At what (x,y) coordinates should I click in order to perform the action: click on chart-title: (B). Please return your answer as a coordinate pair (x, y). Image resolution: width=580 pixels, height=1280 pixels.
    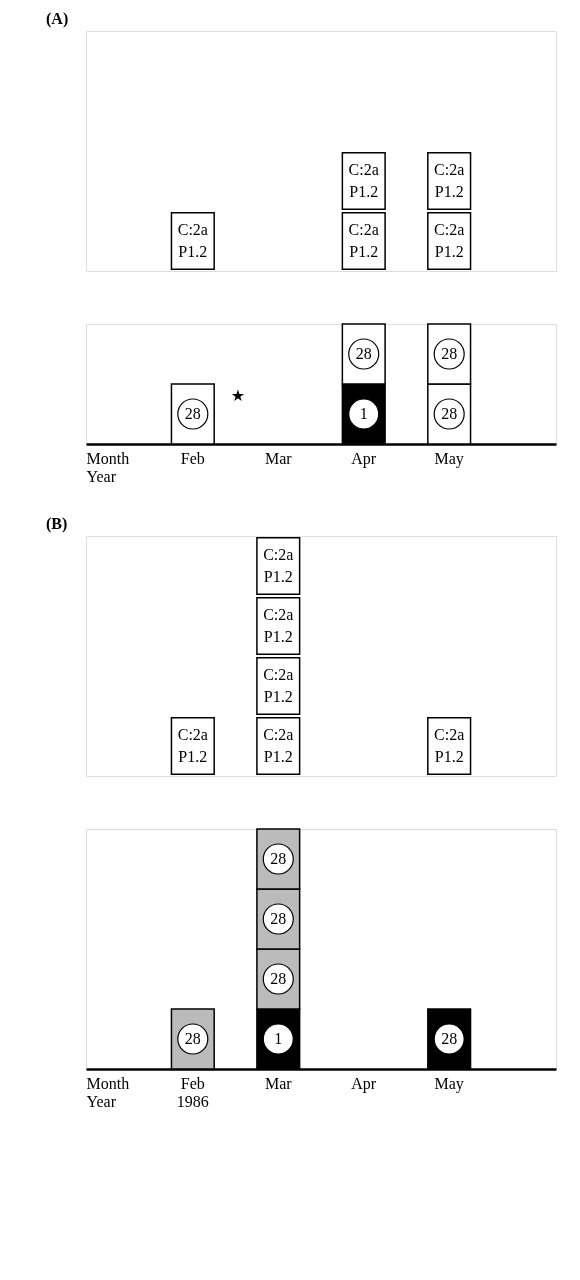
    Looking at the image, I should click on (57, 524).